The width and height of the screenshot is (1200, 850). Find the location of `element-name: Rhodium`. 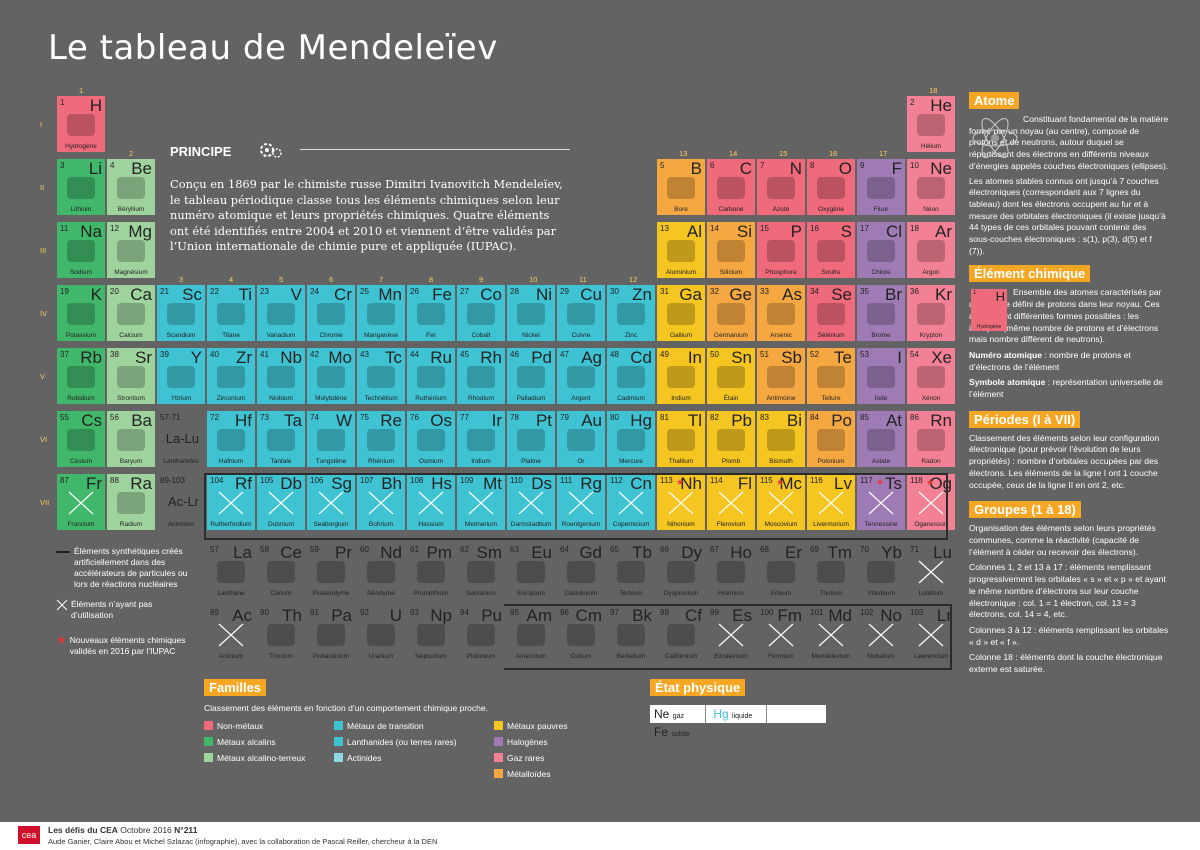

element-name: Rhodium is located at coordinates (480, 398).